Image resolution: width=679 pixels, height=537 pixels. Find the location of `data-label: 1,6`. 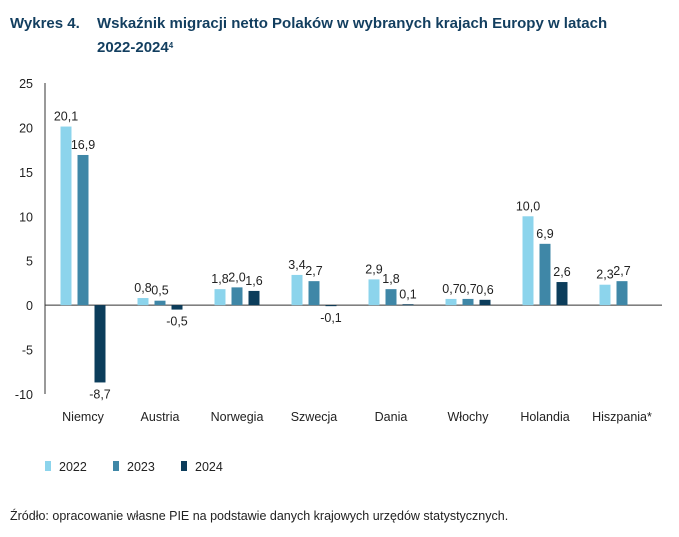

data-label: 1,6 is located at coordinates (253, 281).